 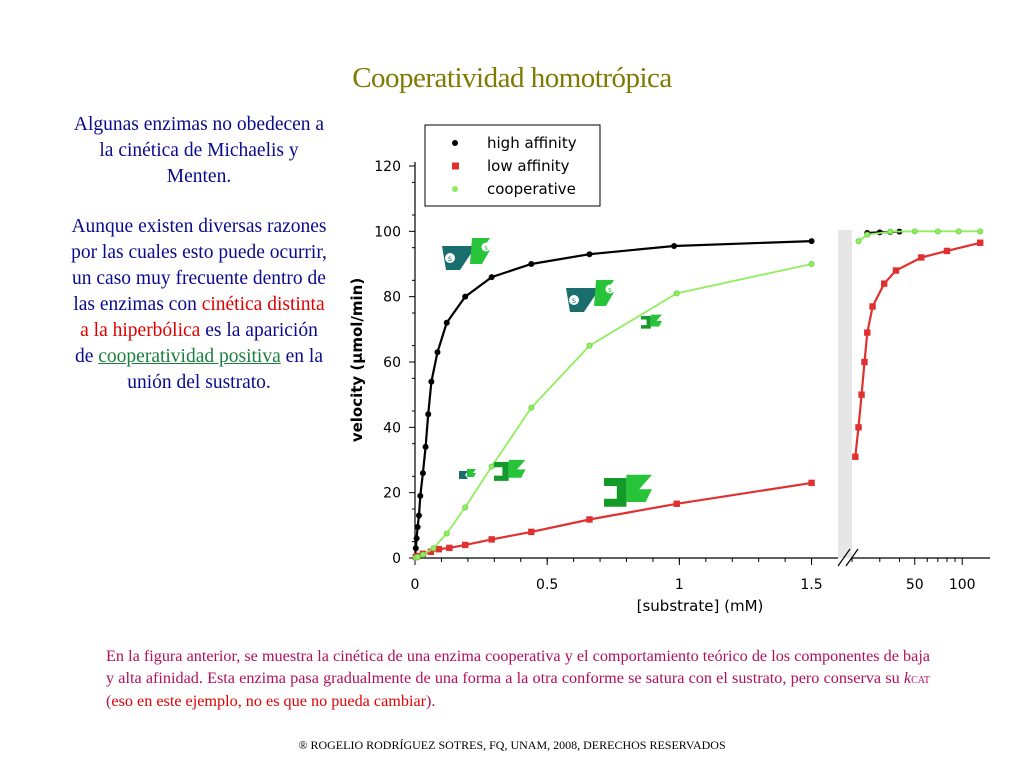 I want to click on caption-paren-open: (, so click(x=109, y=701).